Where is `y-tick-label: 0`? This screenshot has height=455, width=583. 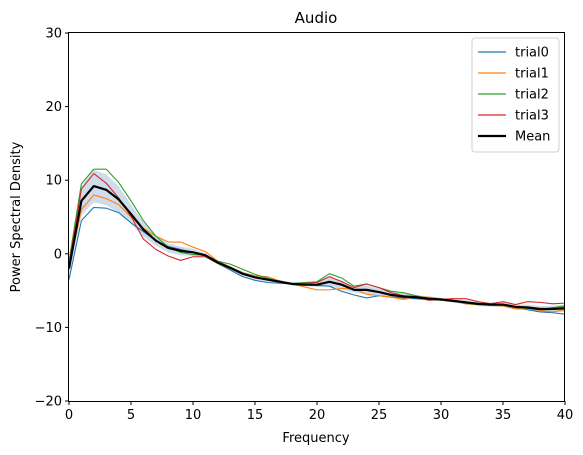 y-tick-label: 0 is located at coordinates (58, 254).